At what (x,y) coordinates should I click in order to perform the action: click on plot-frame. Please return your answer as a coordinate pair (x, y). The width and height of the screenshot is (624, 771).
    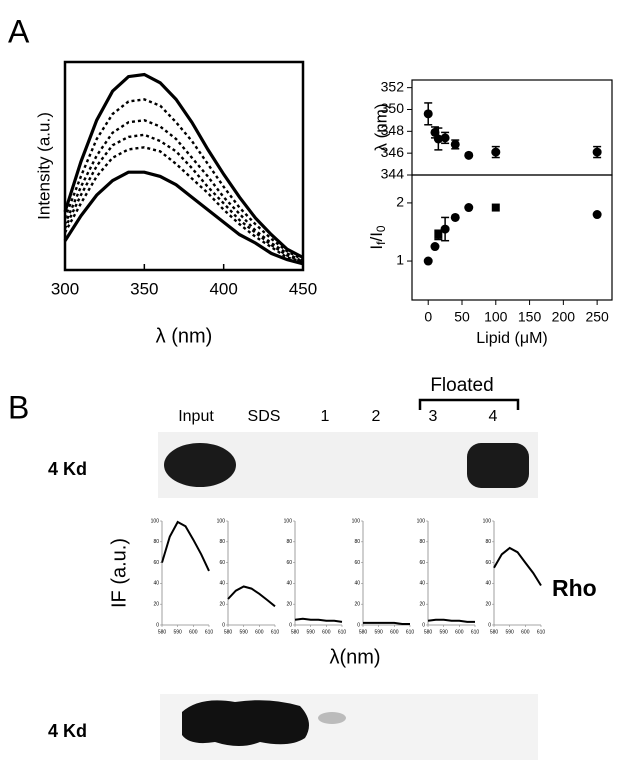
    Looking at the image, I should click on (512, 237).